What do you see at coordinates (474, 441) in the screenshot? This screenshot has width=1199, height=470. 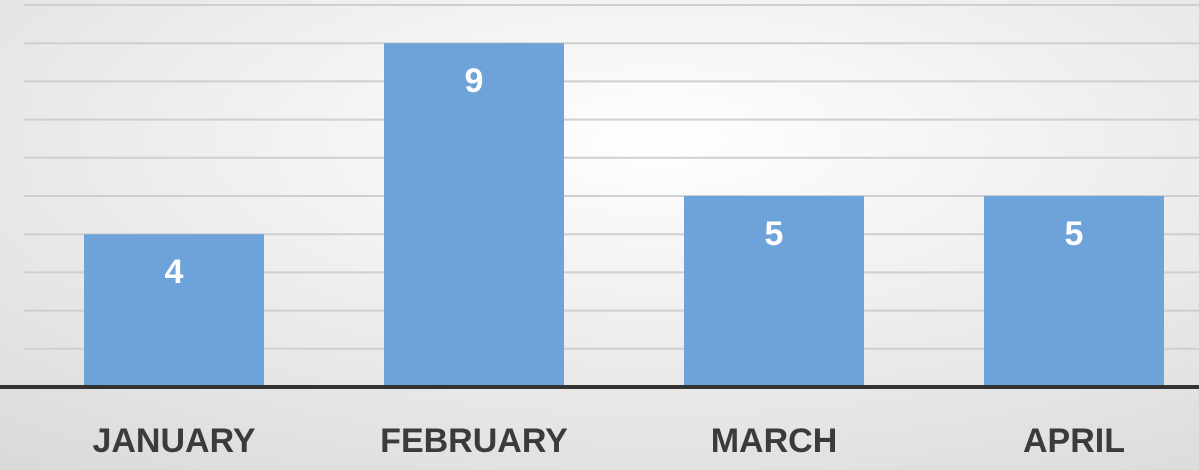 I see `x-tick-label: FEBRUARY` at bounding box center [474, 441].